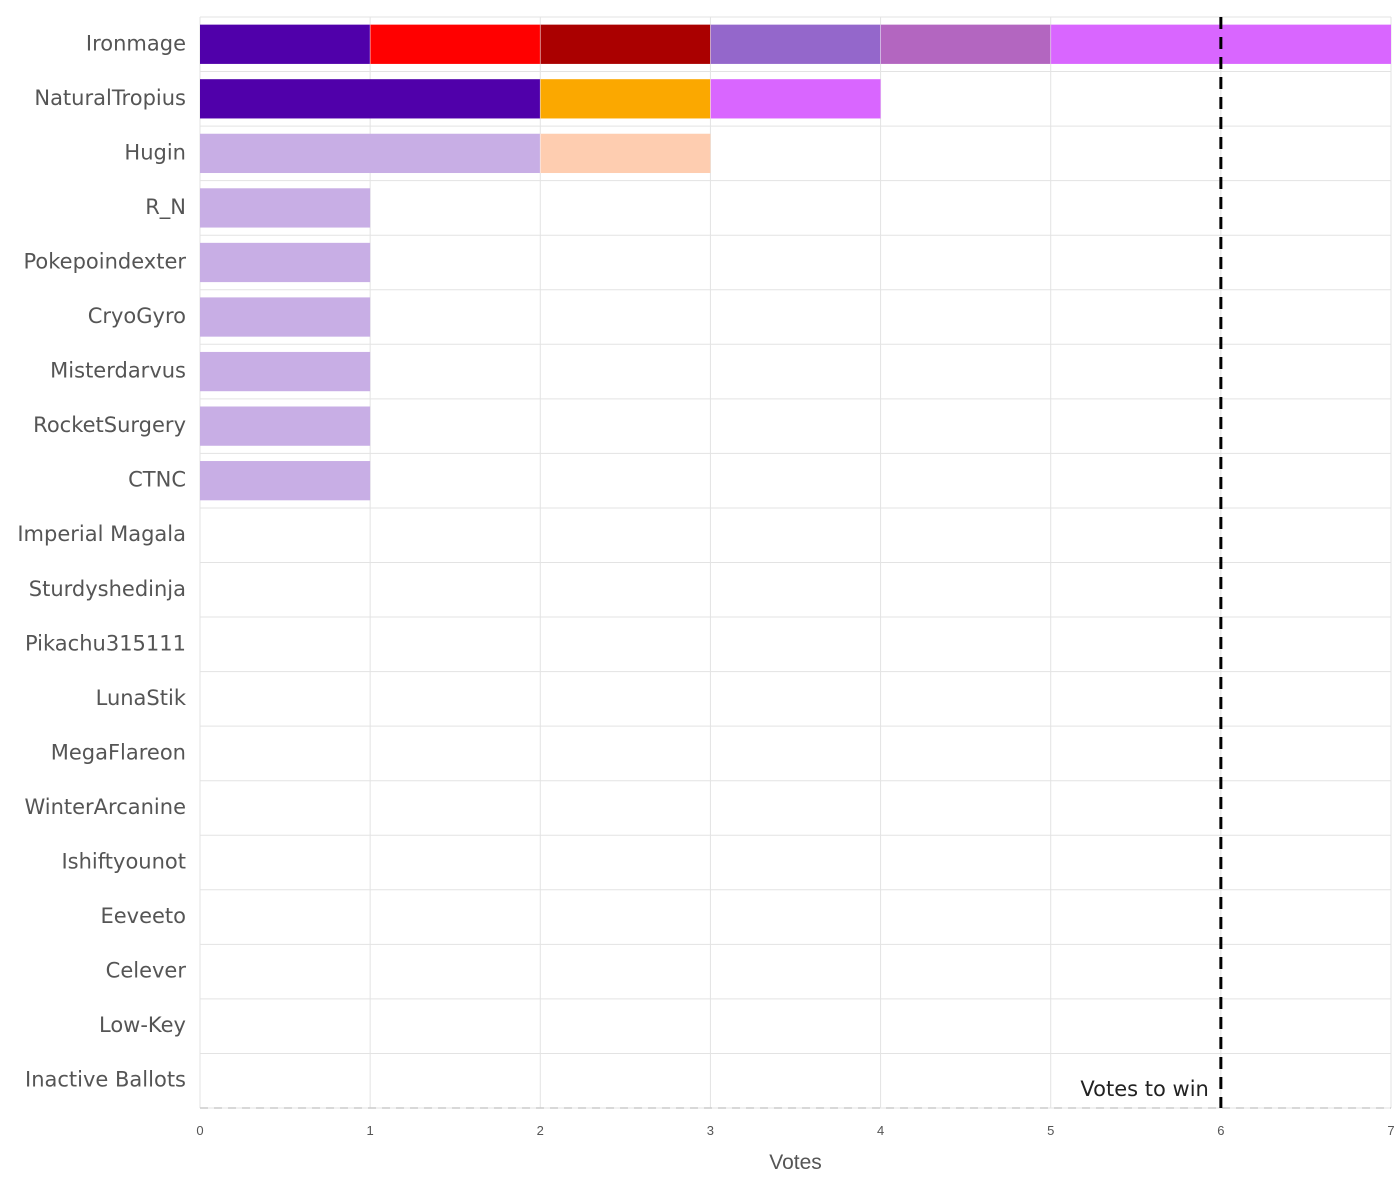  What do you see at coordinates (141, 698) in the screenshot?
I see `category-label-lunastik: LunaStik` at bounding box center [141, 698].